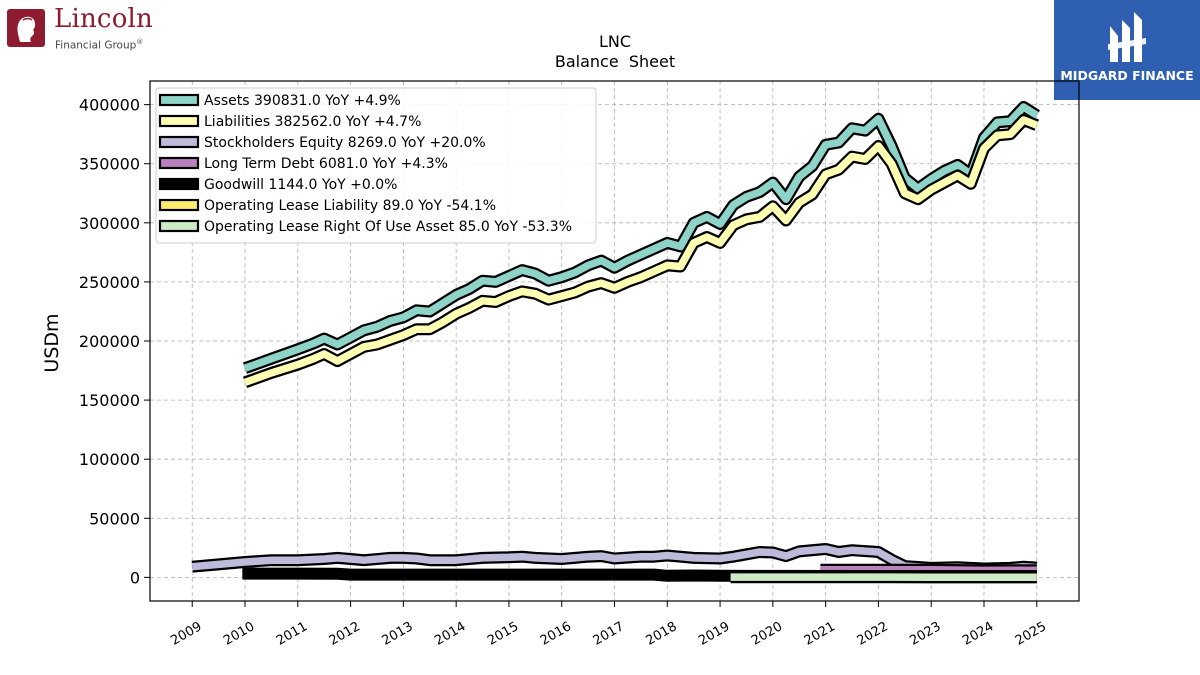 The image size is (1200, 675). Describe the element at coordinates (109, 459) in the screenshot. I see `y-tick-label: 100000` at that location.